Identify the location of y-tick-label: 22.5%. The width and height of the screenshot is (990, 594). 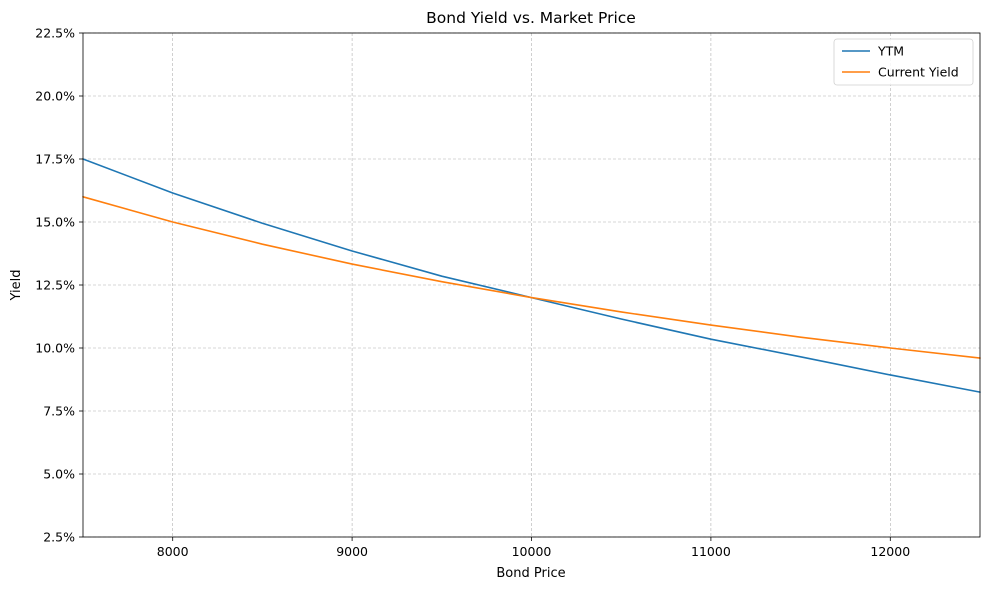
(55, 33).